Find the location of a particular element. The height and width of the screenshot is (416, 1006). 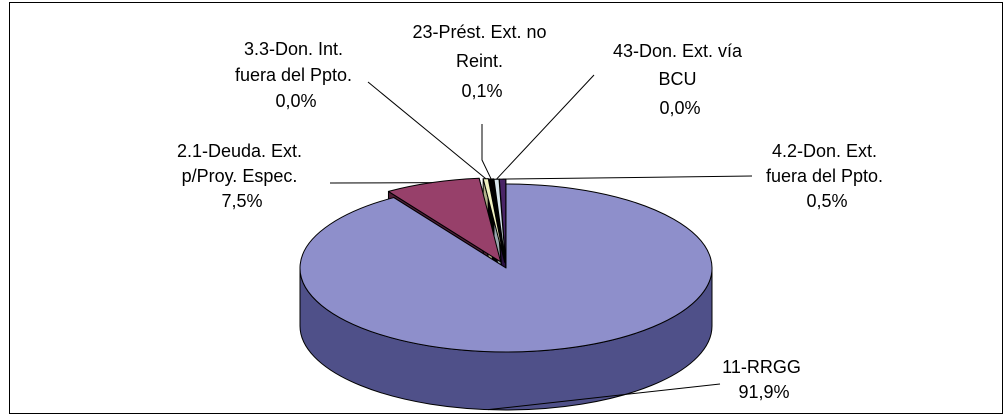

slice-3-3-don-int-fuera-del-ppto is located at coordinates (494, 220).